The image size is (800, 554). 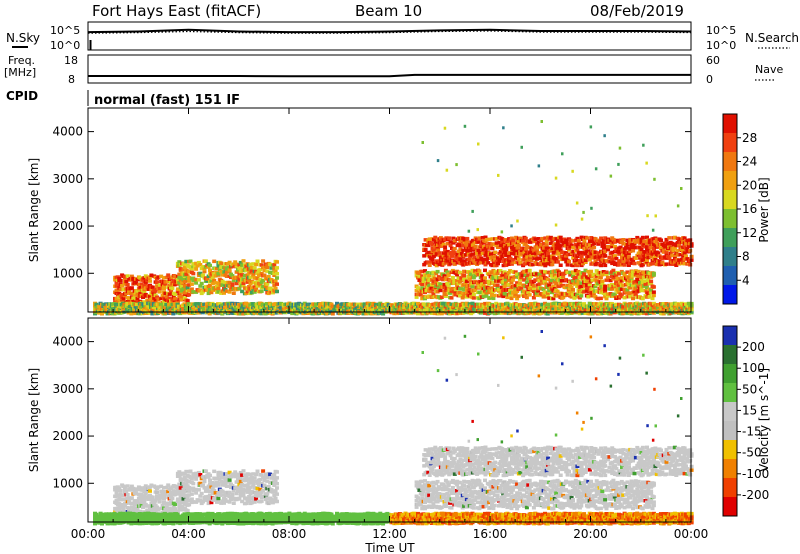 What do you see at coordinates (67, 273) in the screenshot?
I see `y-tick-label: 1000` at bounding box center [67, 273].